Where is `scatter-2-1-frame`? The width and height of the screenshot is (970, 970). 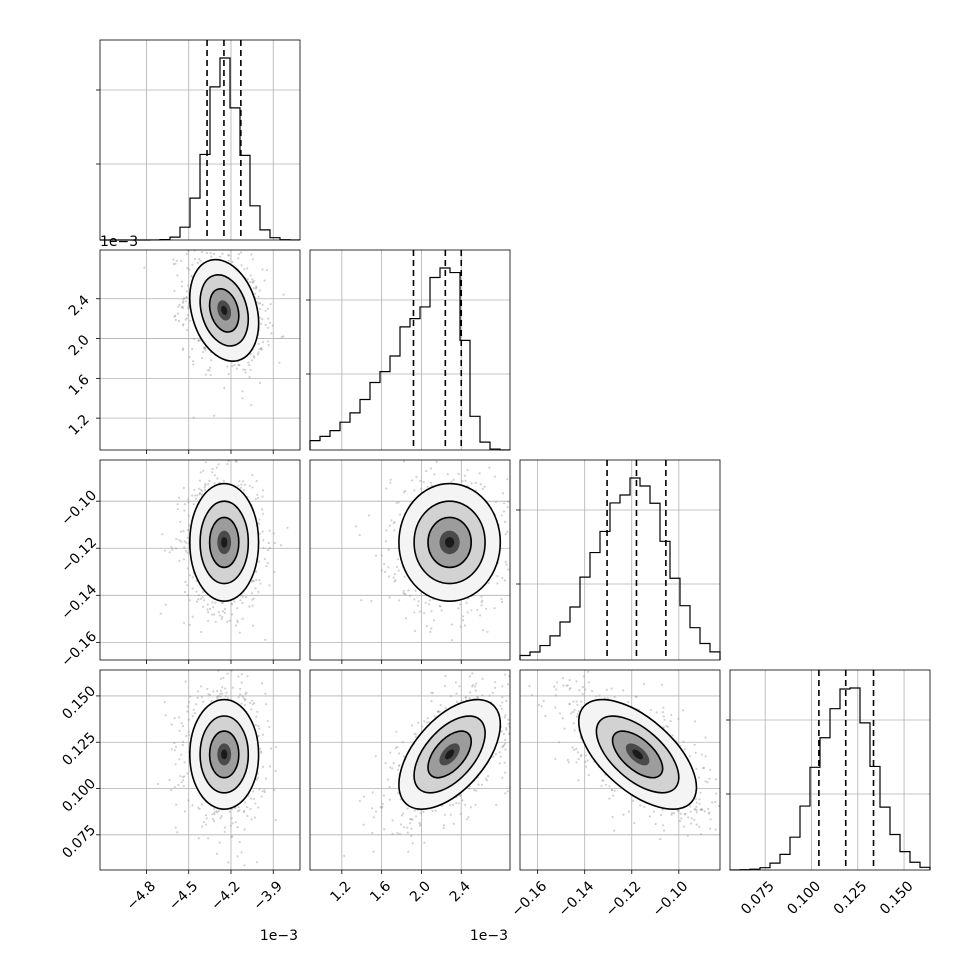 scatter-2-1-frame is located at coordinates (410, 560).